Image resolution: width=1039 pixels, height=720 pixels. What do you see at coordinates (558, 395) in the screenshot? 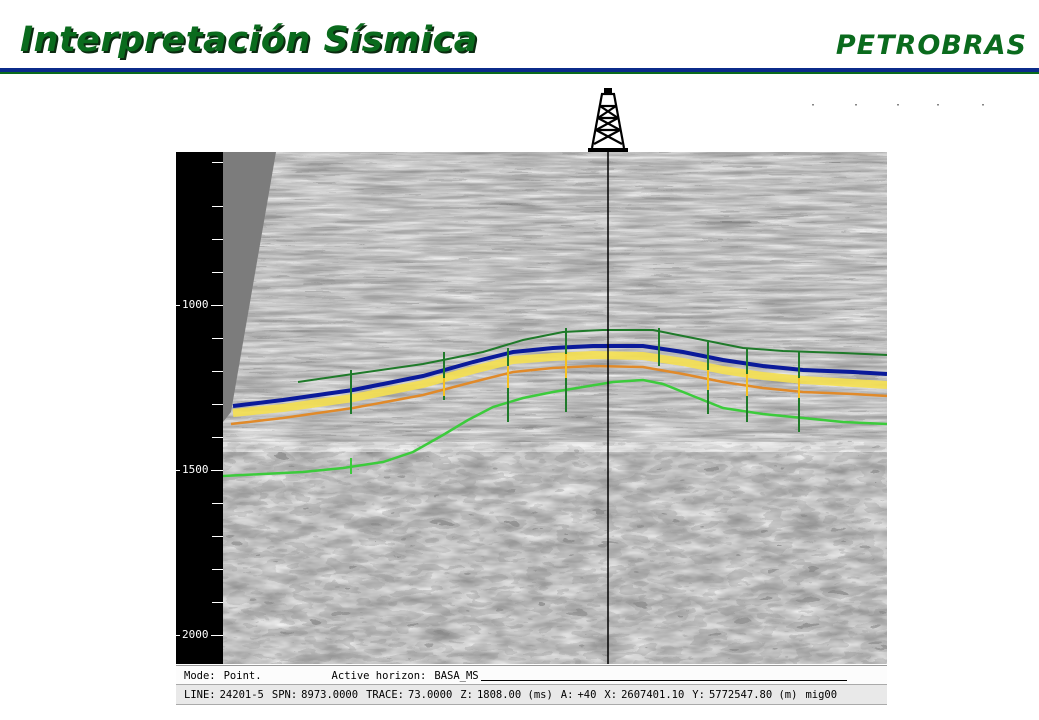
I see `horizon-orange` at bounding box center [558, 395].